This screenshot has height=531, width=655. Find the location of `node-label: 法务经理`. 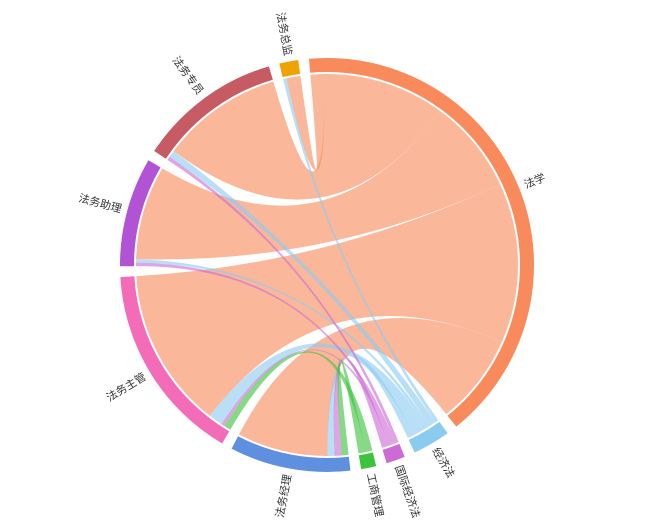

node-label: 法务经理 is located at coordinates (283, 496).